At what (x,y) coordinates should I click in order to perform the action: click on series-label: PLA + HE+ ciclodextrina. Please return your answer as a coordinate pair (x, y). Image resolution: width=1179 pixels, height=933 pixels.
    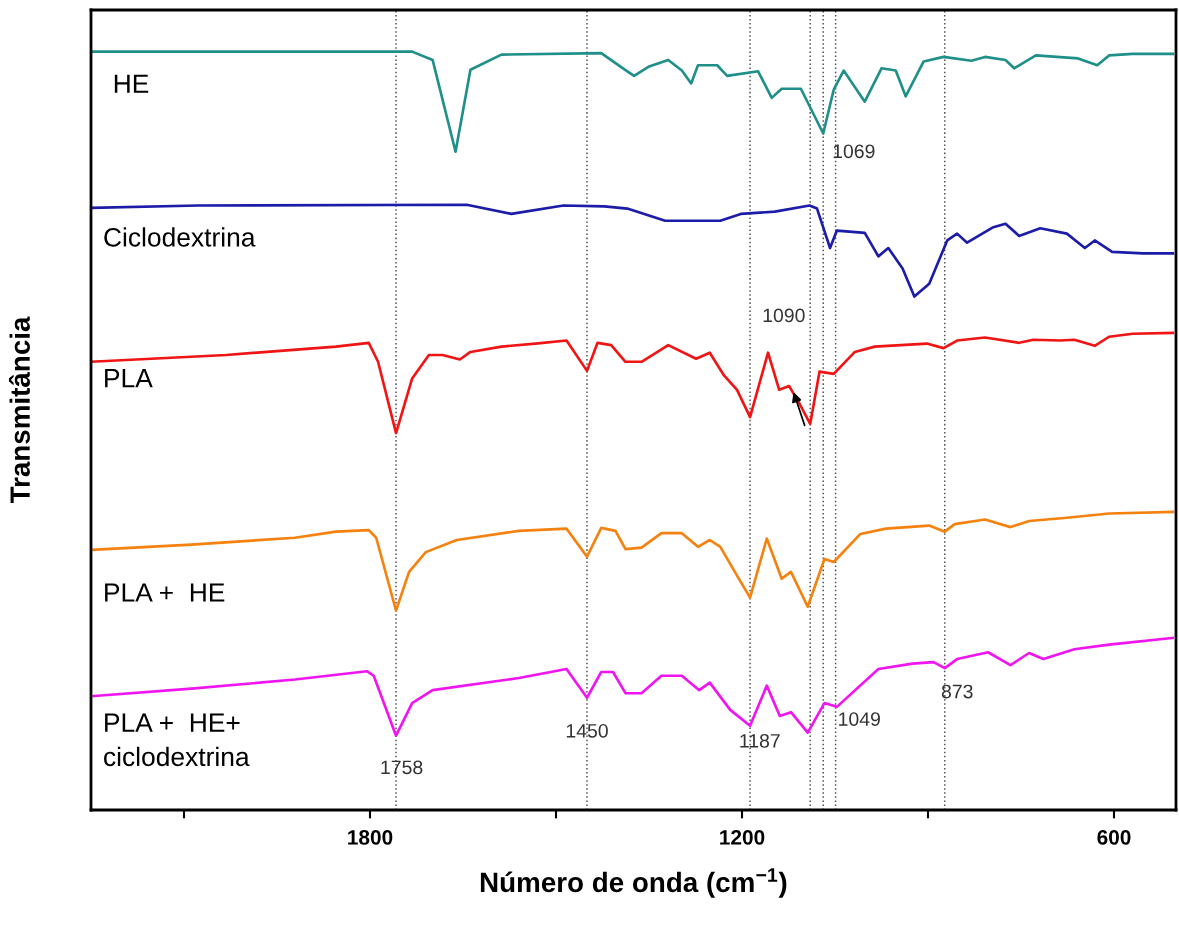
    Looking at the image, I should click on (177, 740).